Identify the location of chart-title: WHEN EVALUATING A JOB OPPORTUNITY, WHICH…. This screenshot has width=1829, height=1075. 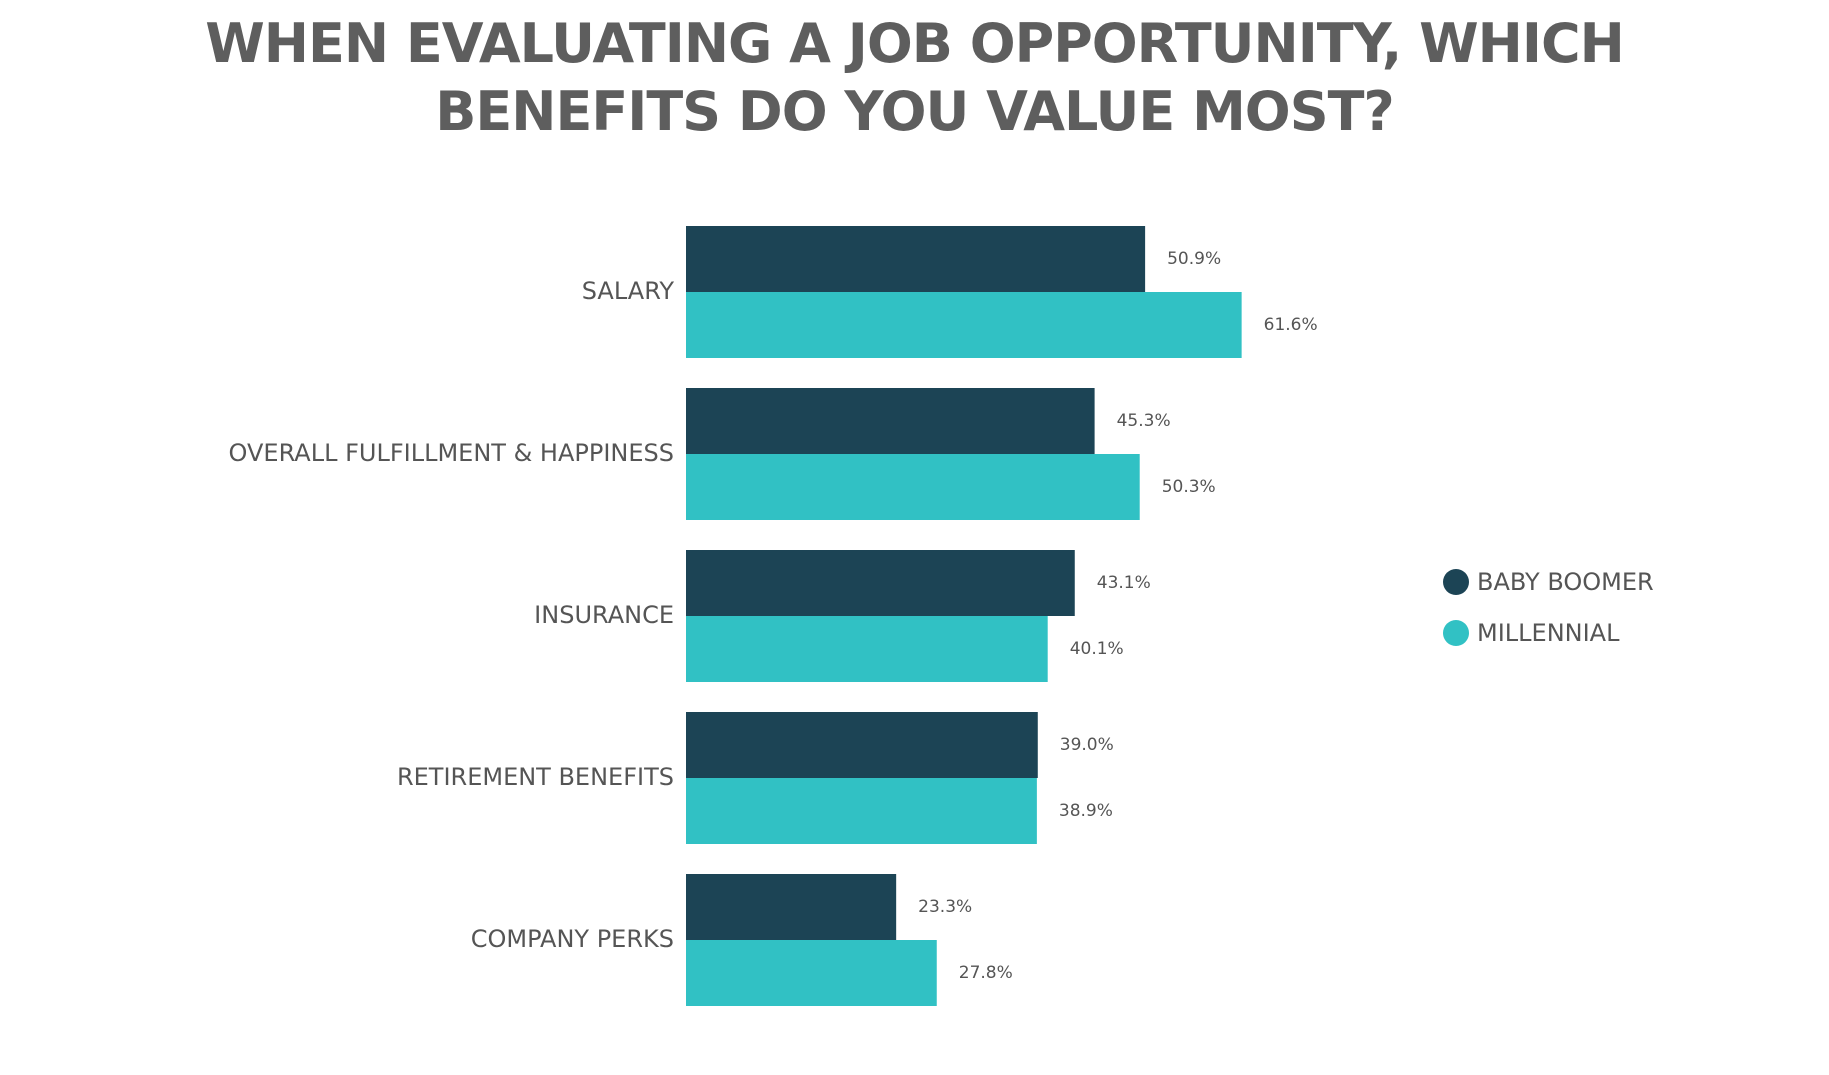
(914, 78).